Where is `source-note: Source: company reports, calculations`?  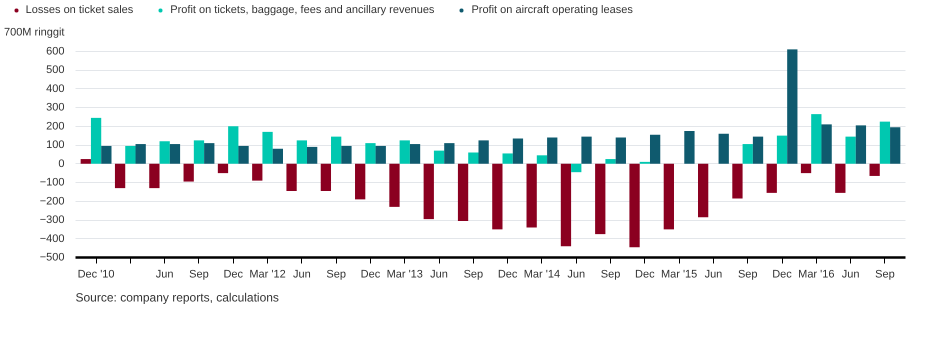
source-note: Source: company reports, calculations is located at coordinates (177, 297).